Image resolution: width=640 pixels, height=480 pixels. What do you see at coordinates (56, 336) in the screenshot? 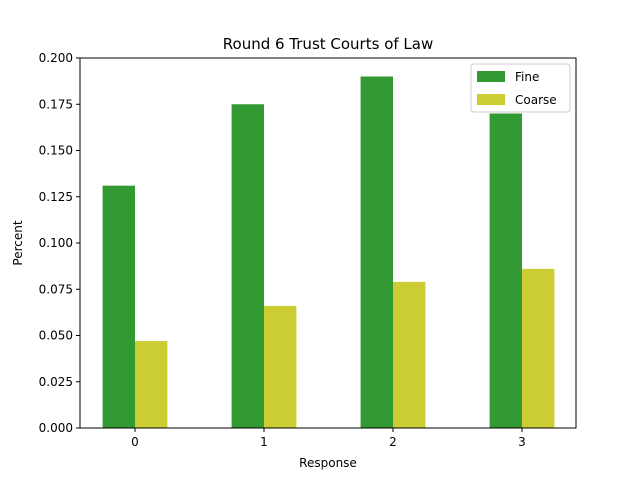
I see `y-tick-label: 0.050` at bounding box center [56, 336].